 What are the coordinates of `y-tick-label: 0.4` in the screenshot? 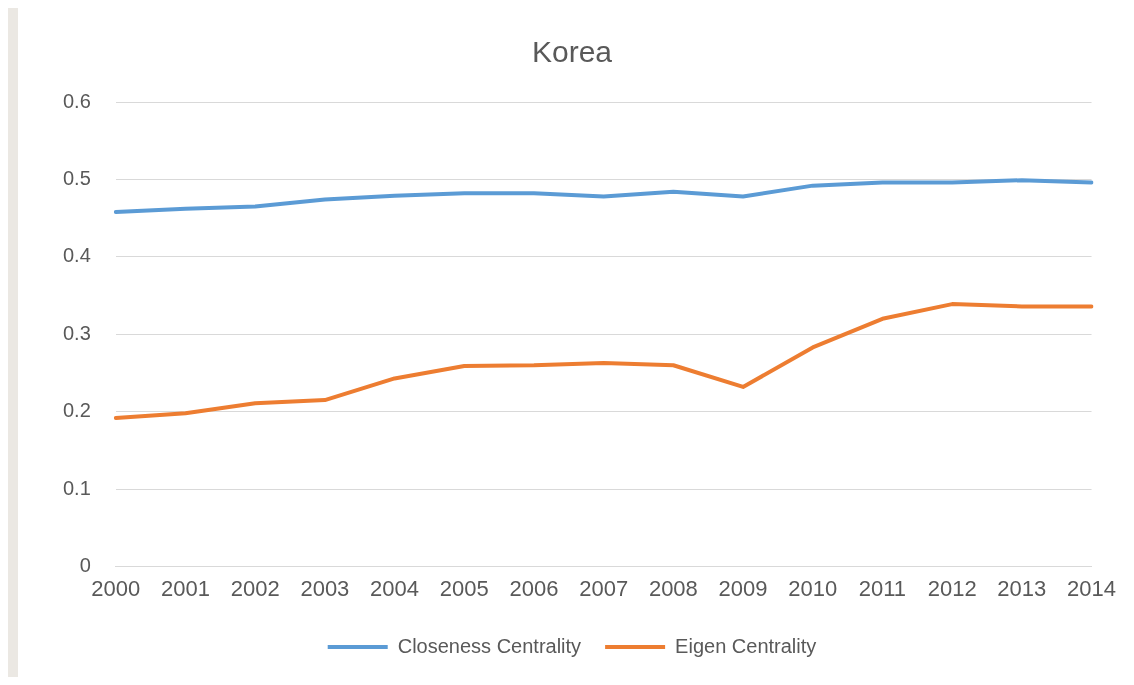 It's located at (76, 255).